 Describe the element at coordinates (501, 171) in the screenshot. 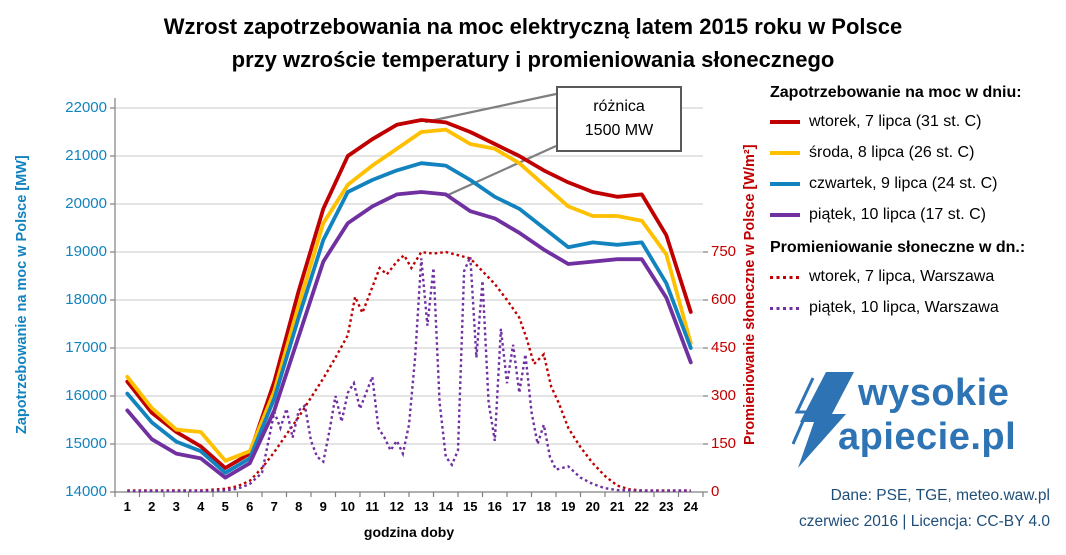

I see `callout-line-bottom` at that location.